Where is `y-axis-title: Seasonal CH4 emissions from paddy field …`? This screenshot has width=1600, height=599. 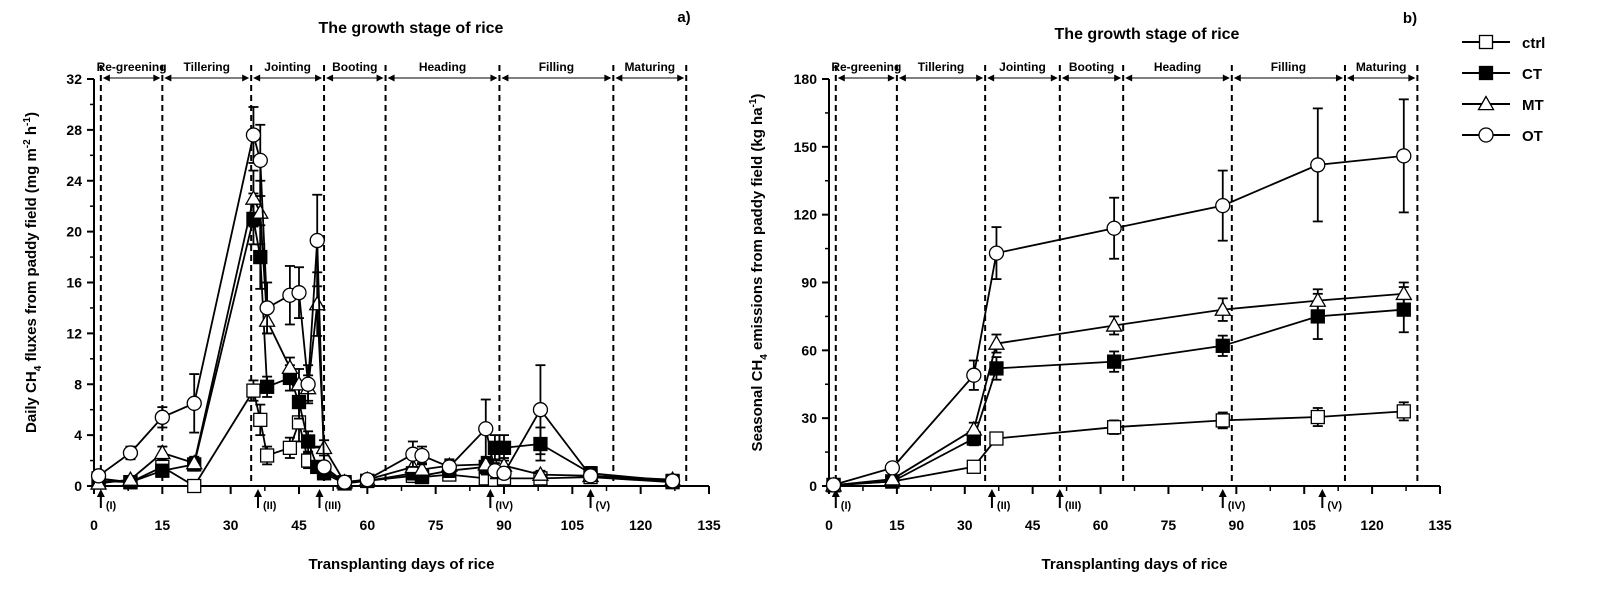
y-axis-title: Seasonal CH4 emissions from paddy field … is located at coordinates (759, 273).